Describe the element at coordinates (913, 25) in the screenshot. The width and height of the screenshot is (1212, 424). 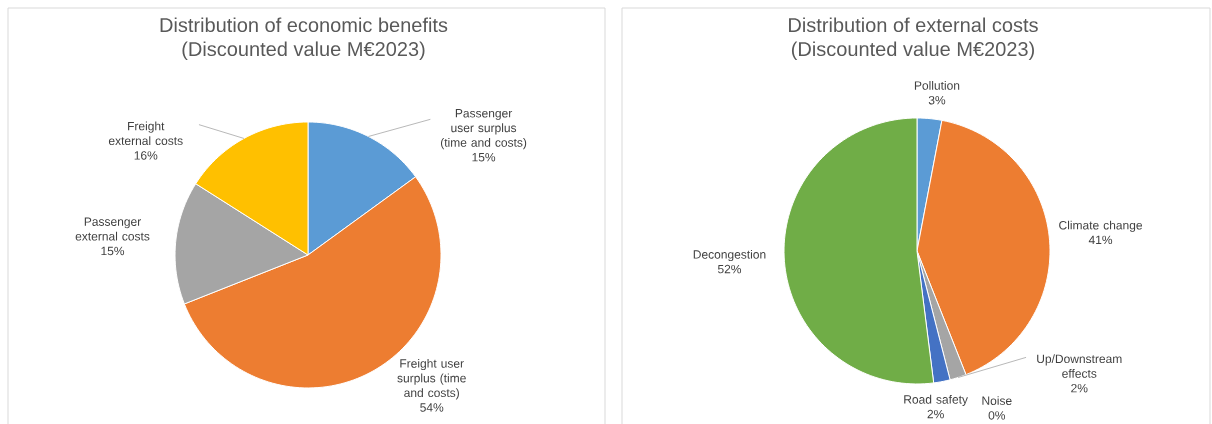
I see `chart-title: Distribution of external costs` at that location.